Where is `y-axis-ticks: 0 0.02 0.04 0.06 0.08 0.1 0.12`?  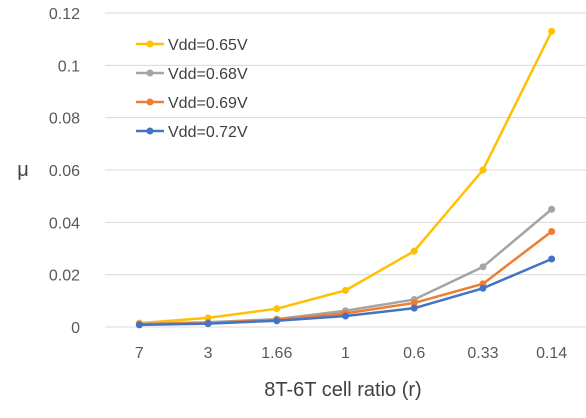
y-axis-ticks: 0 0.02 0.04 0.06 0.08 0.1 0.12 is located at coordinates (64, 171).